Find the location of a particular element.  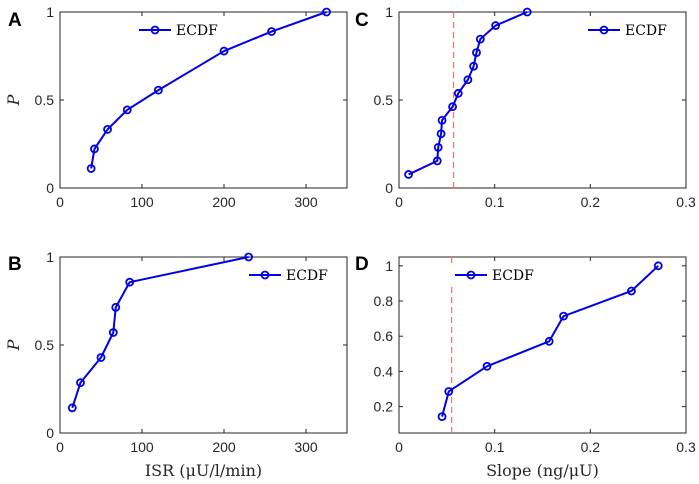

y-tick-label: 0.2 is located at coordinates (384, 407).